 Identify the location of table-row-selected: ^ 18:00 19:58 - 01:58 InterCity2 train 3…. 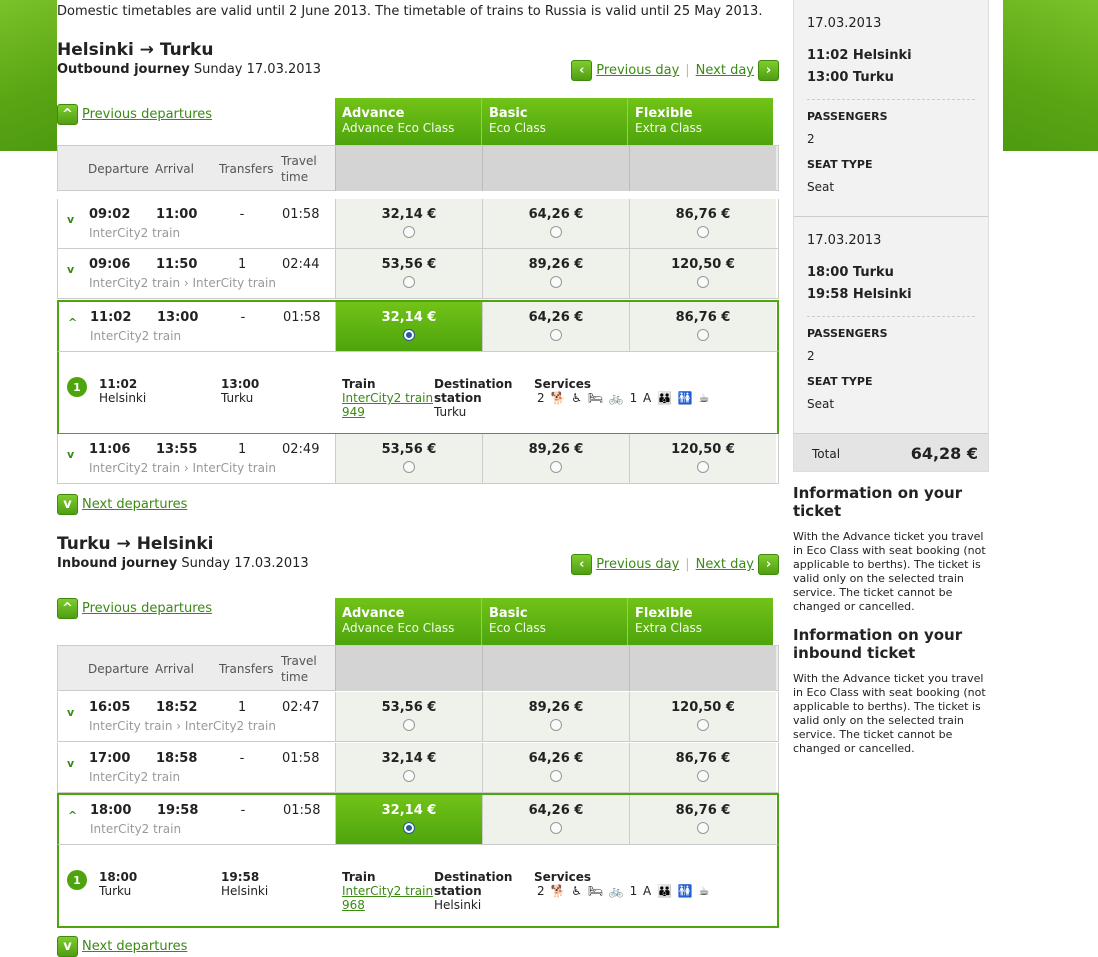
(418, 819).